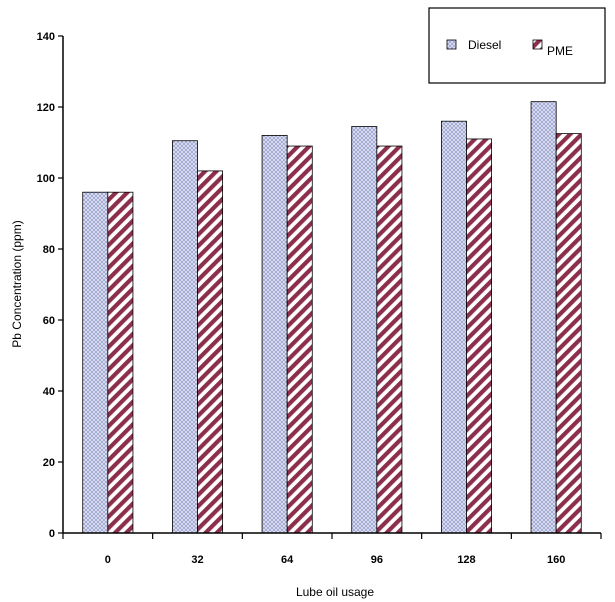 The height and width of the screenshot is (602, 615). What do you see at coordinates (335, 592) in the screenshot?
I see `x-axis-title: Lube oil usage` at bounding box center [335, 592].